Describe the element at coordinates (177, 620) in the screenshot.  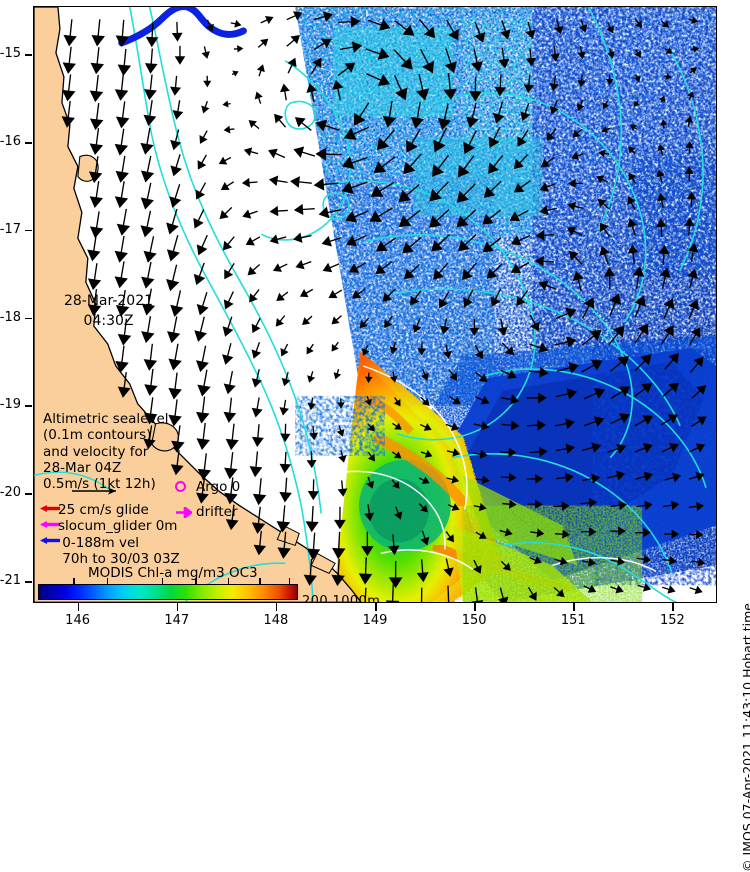
I see `x-tick-label: 147` at that location.